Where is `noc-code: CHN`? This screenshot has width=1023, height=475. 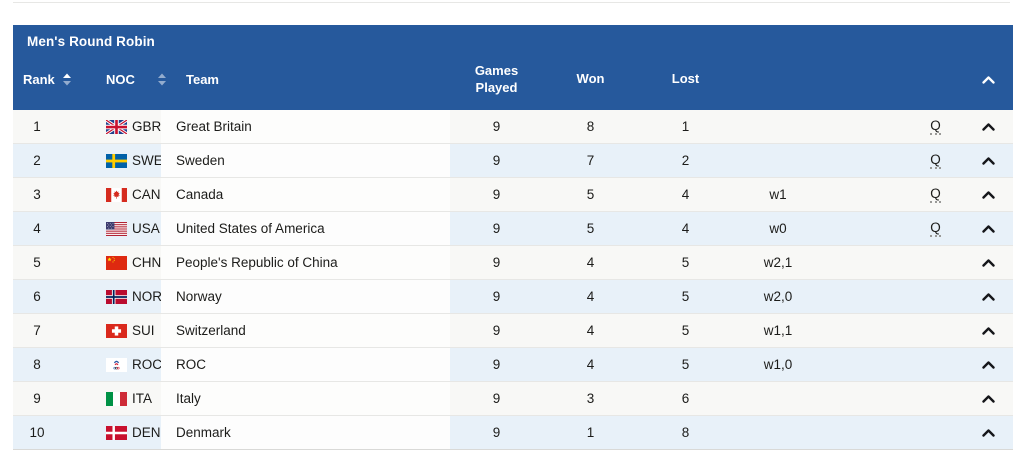 noc-code: CHN is located at coordinates (147, 262).